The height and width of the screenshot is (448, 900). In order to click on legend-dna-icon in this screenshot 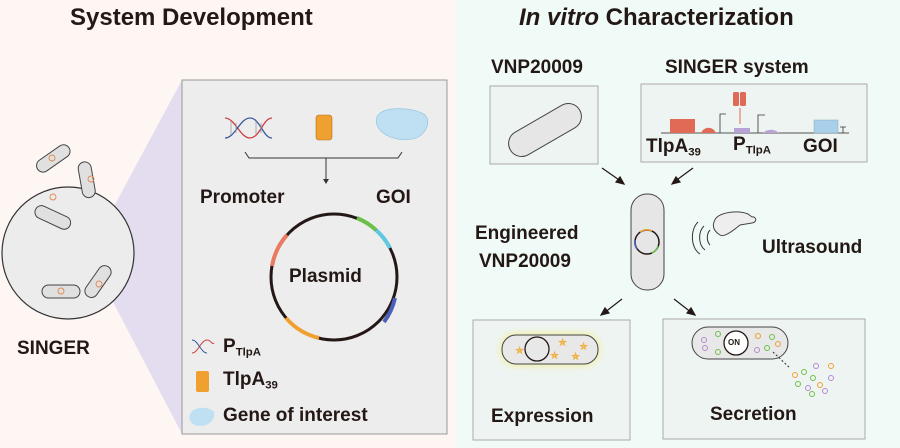, I will do `click(203, 346)`.